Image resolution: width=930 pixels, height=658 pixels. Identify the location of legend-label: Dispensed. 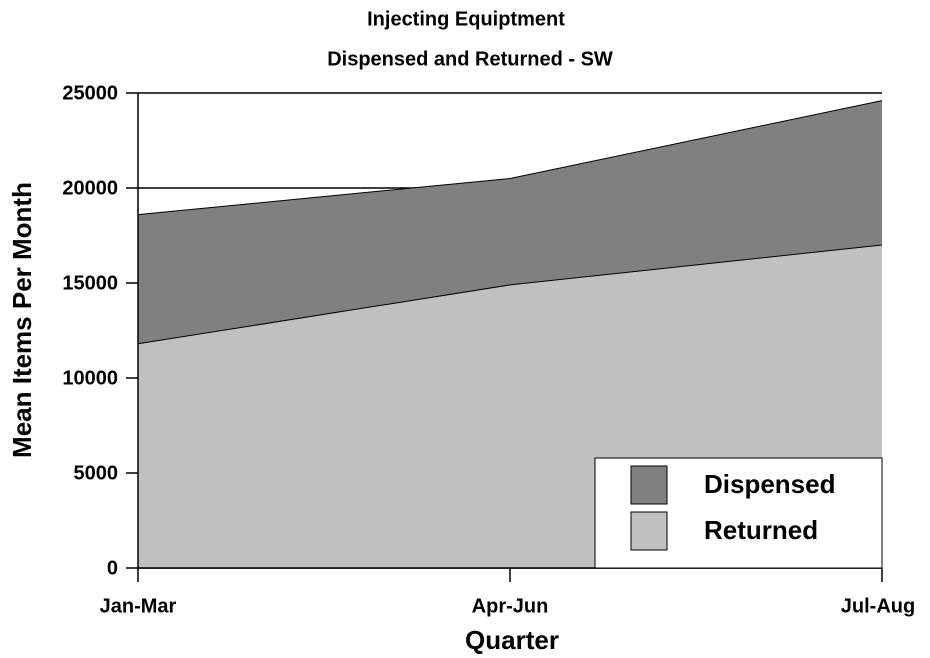
(770, 484).